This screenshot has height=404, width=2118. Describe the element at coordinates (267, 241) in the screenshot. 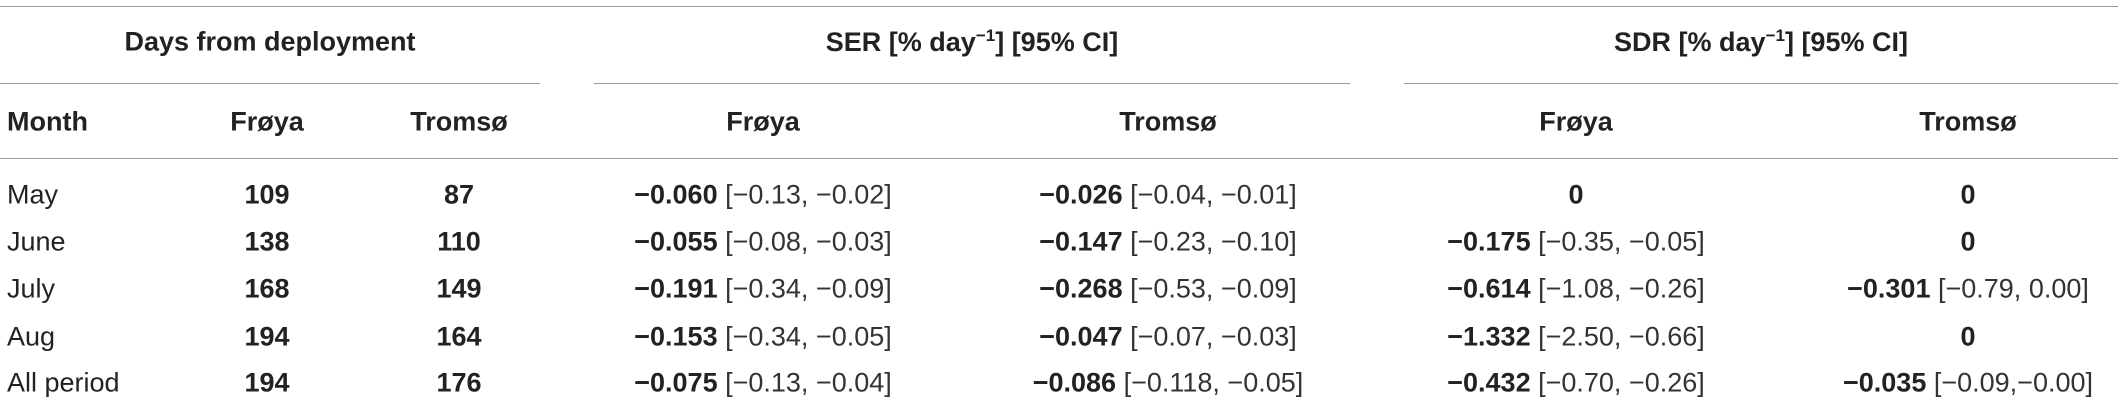

I see `days-cell: 138` at that location.